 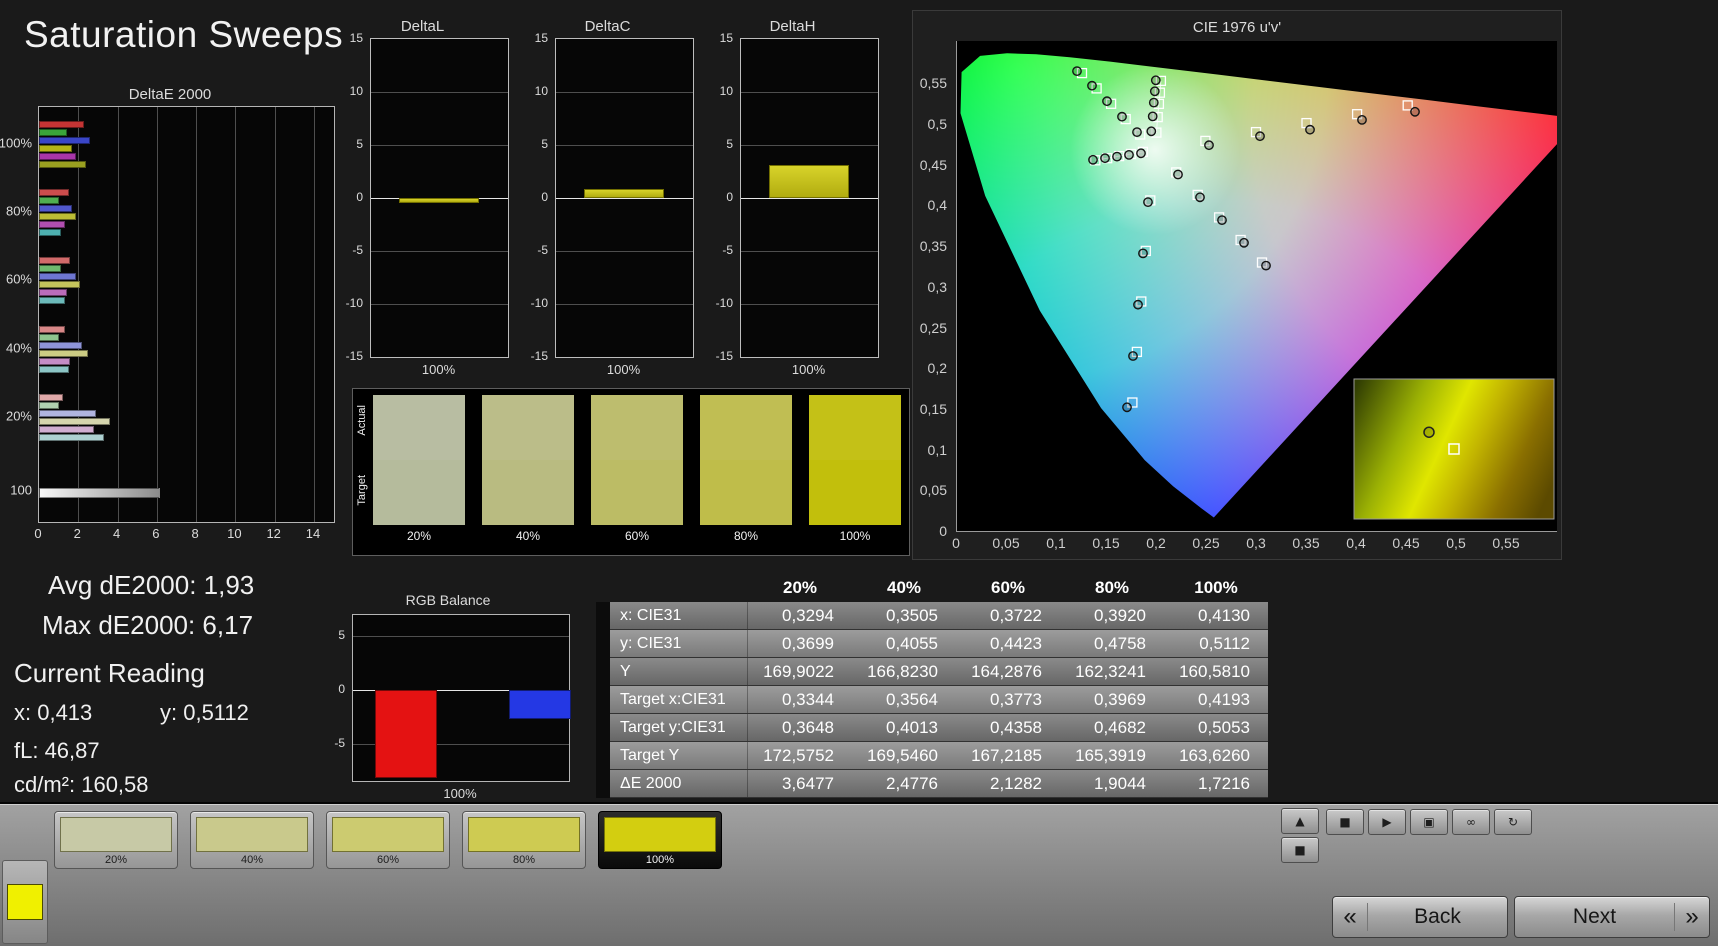 What do you see at coordinates (1300, 850) in the screenshot?
I see `display-mode-button: ■` at bounding box center [1300, 850].